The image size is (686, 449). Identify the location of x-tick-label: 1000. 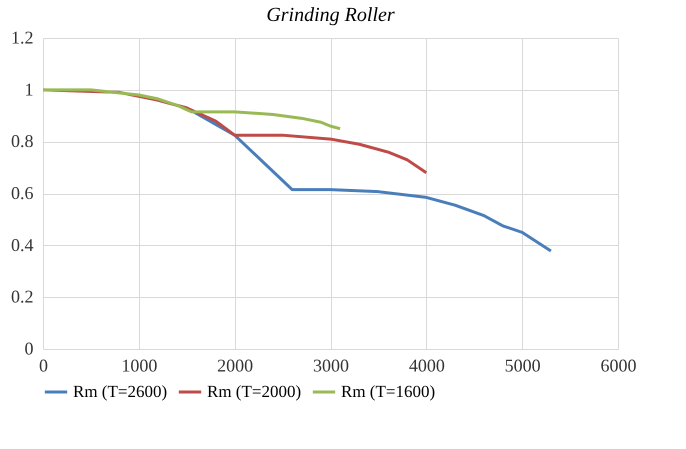
(139, 366).